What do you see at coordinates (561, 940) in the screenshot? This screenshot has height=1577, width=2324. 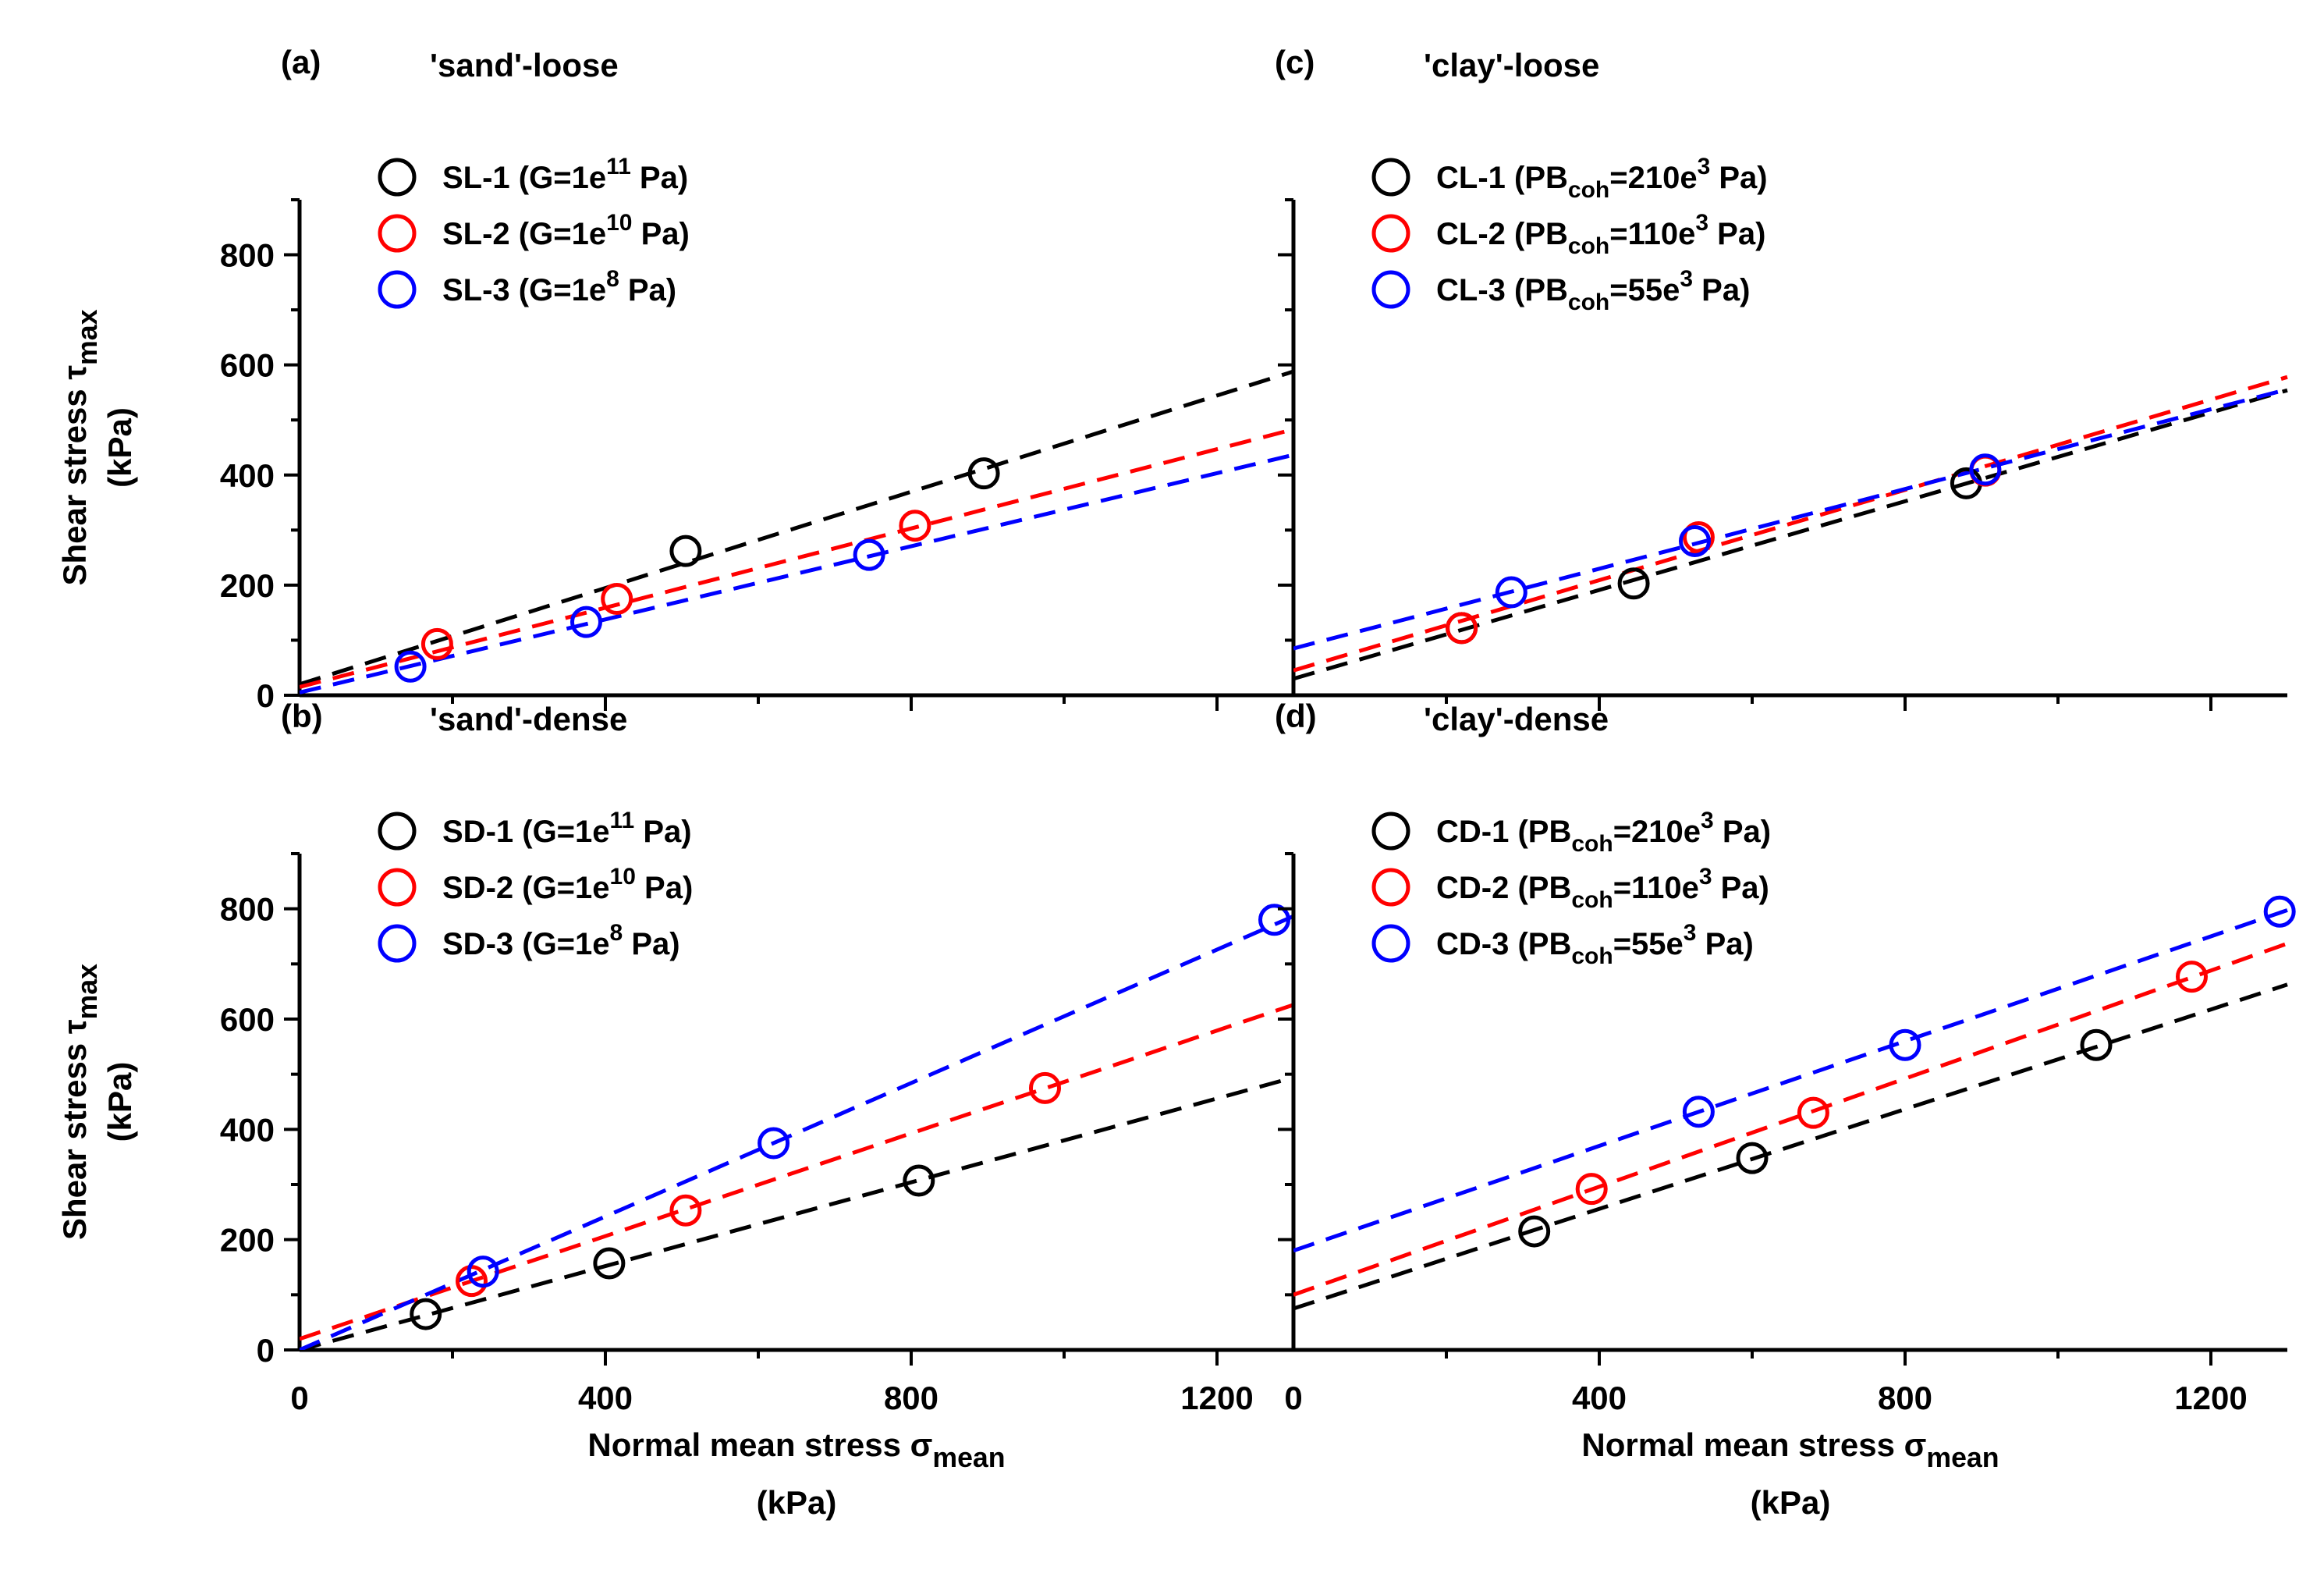 I see `legend-entry: SD-3 (G=1e8 Pa)` at bounding box center [561, 940].